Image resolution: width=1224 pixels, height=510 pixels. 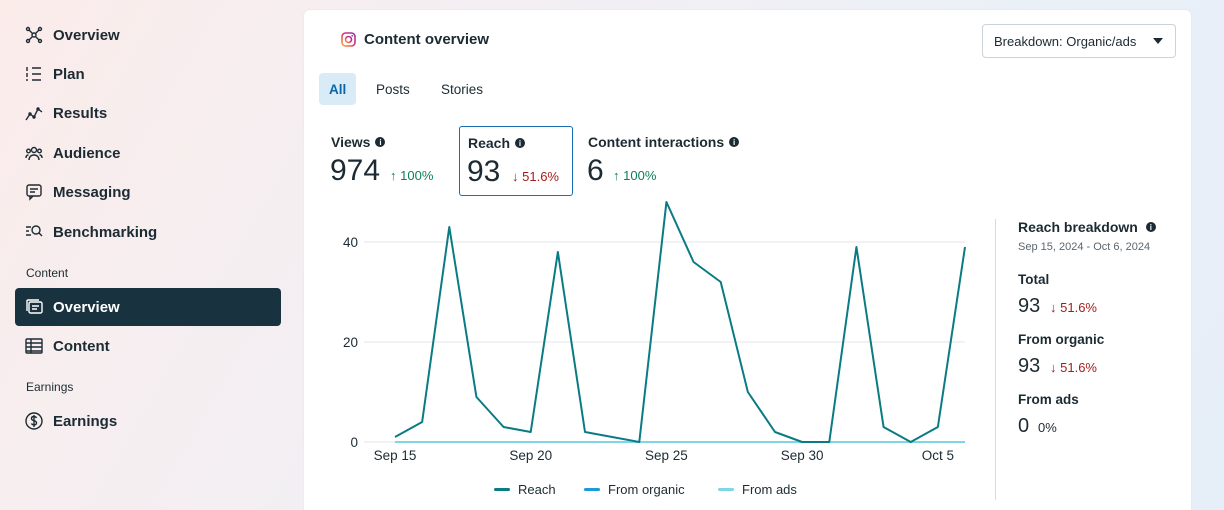 What do you see at coordinates (530, 455) in the screenshot?
I see `x-tick-label: Sep 20` at bounding box center [530, 455].